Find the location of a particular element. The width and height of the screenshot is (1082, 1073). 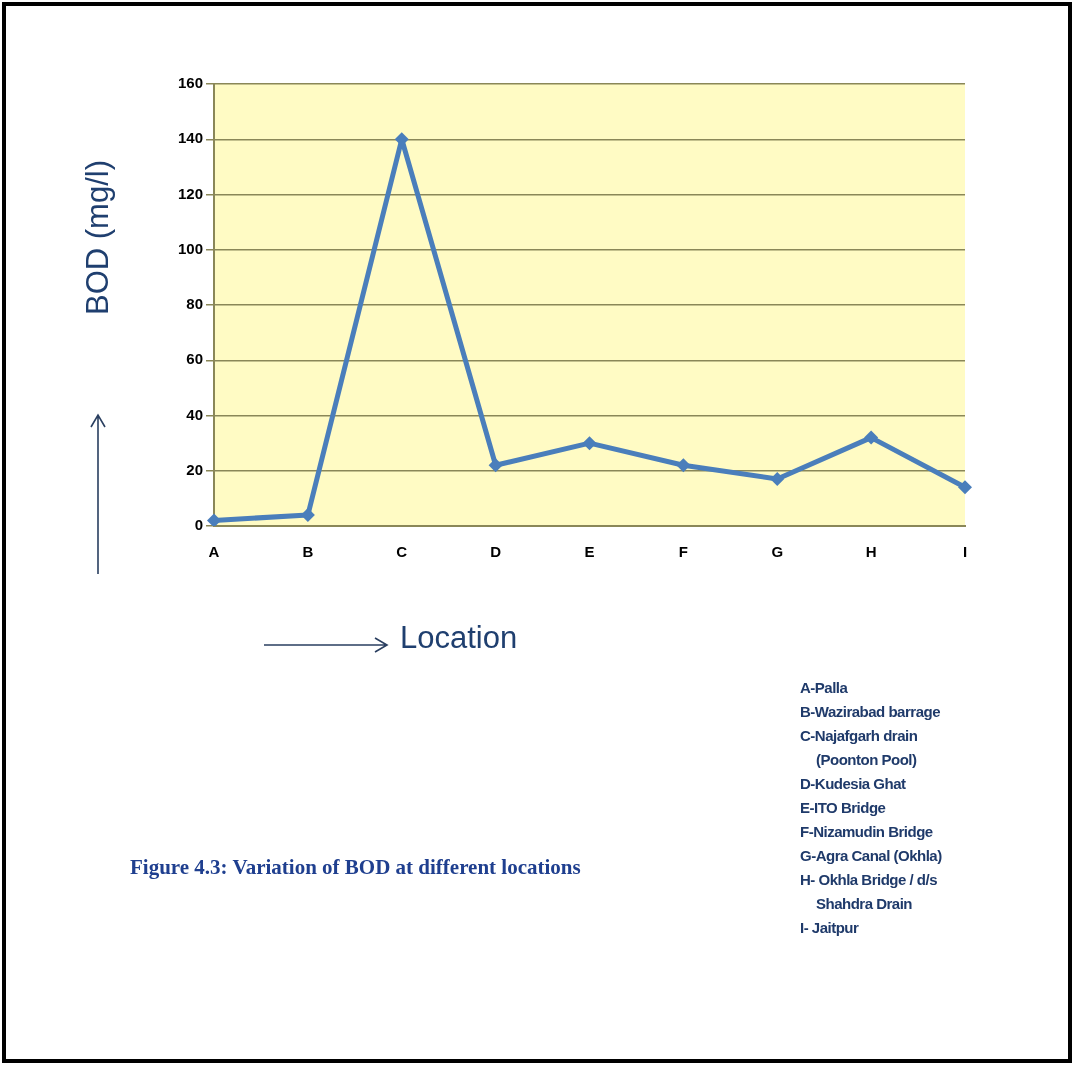

x-tick-label: C is located at coordinates (402, 552).